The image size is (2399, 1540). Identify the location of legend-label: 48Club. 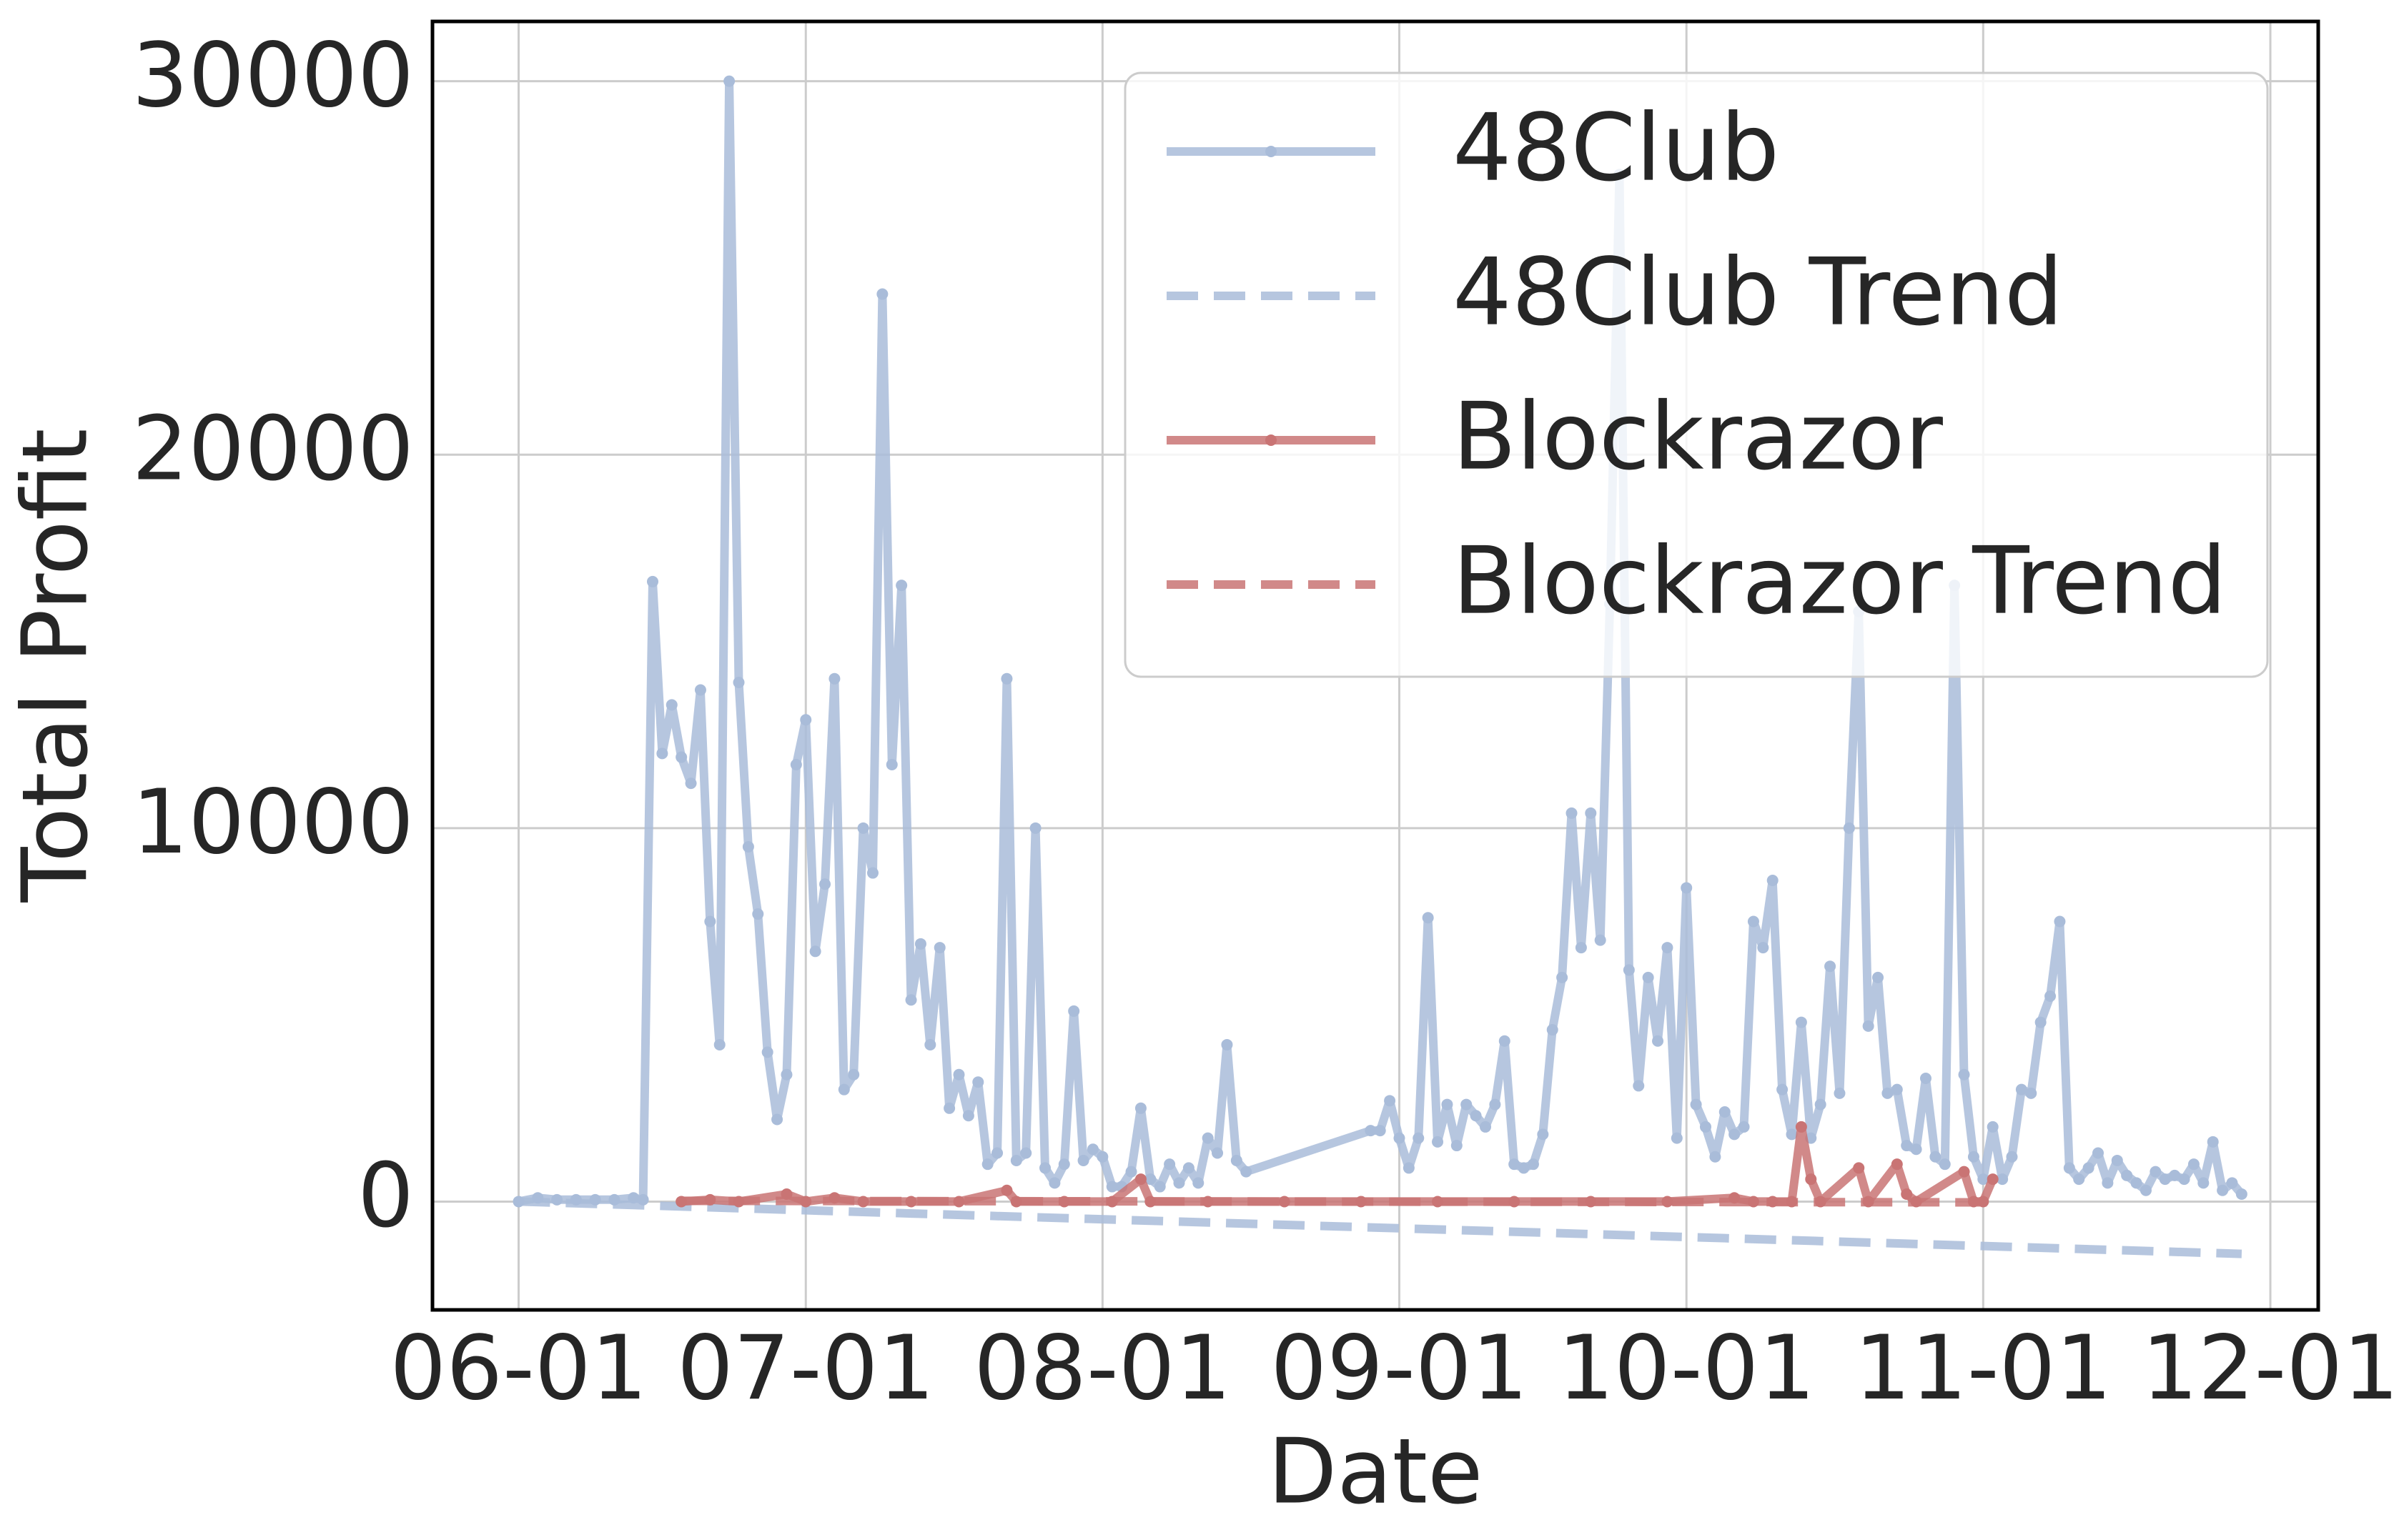
(1616, 148).